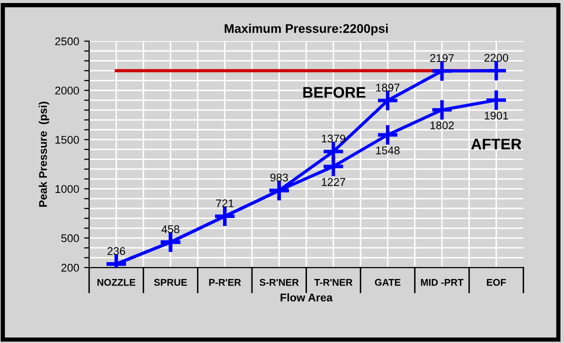 This screenshot has height=343, width=564. I want to click on data-label: 1901, so click(496, 116).